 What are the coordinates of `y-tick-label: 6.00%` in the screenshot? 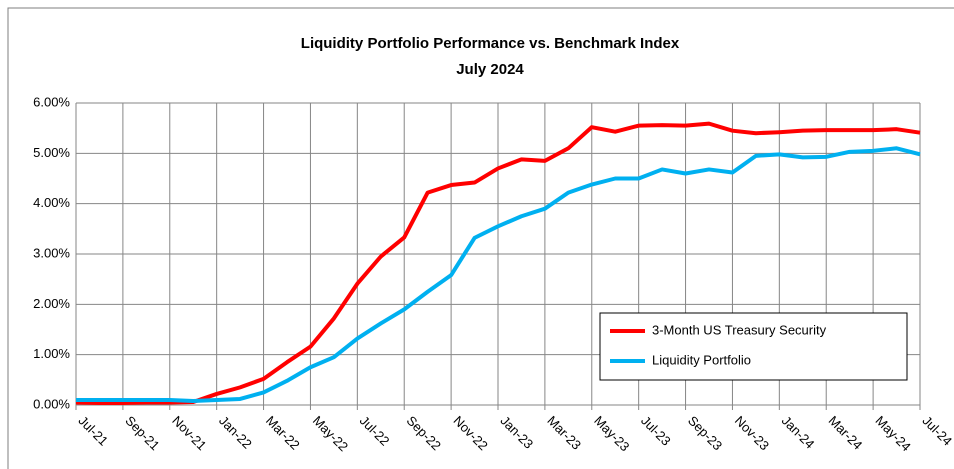 It's located at (51, 101).